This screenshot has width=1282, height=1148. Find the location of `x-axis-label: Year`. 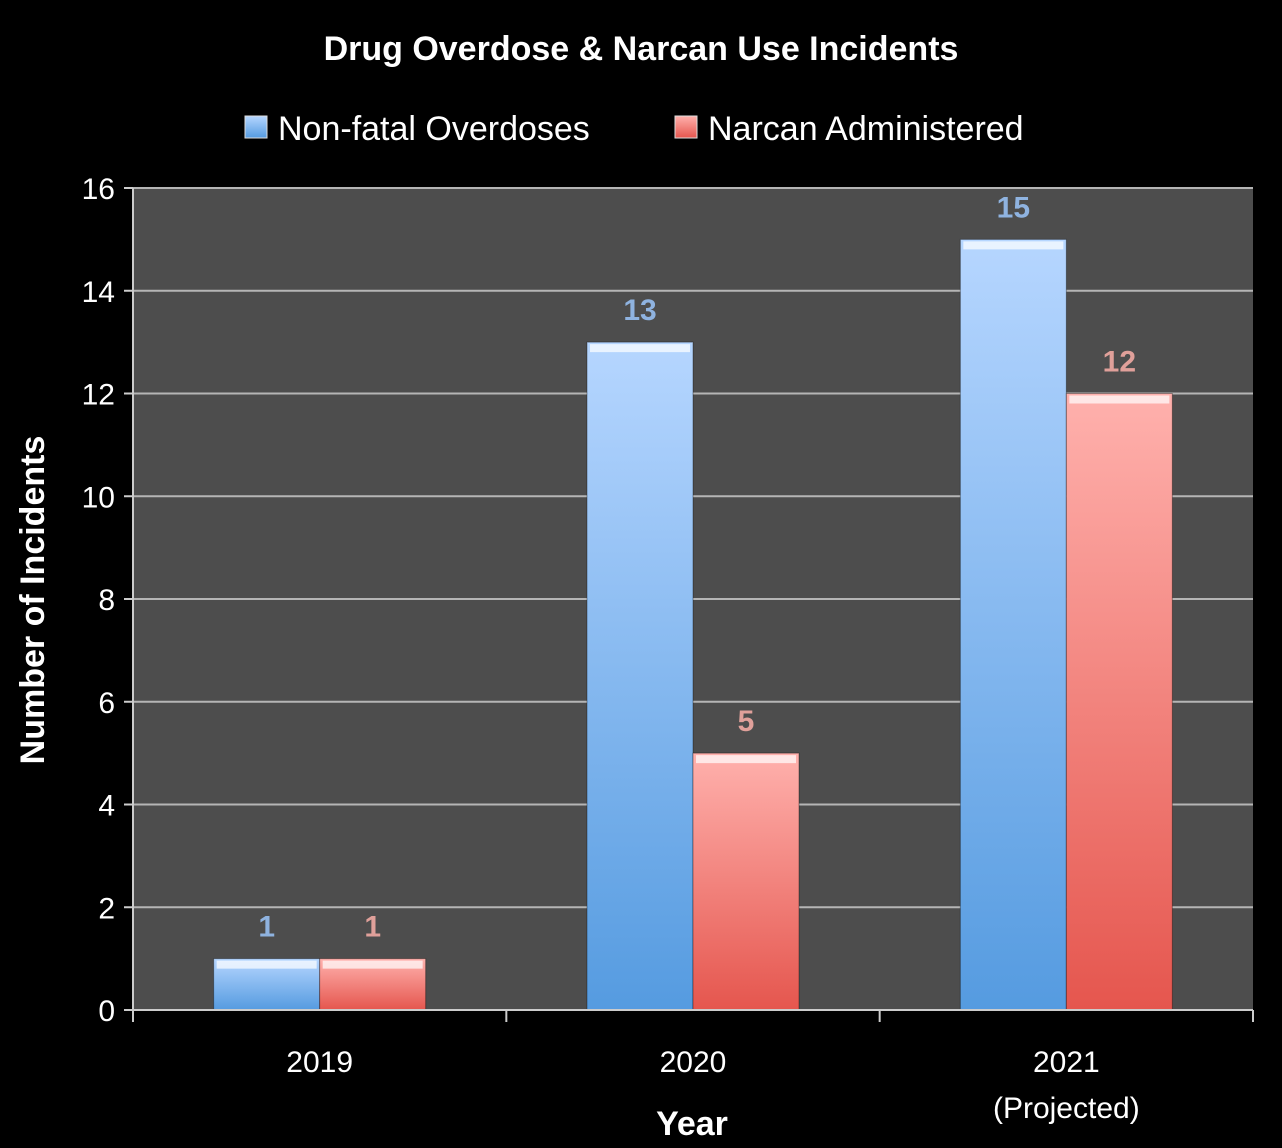

x-axis-label: Year is located at coordinates (692, 1124).